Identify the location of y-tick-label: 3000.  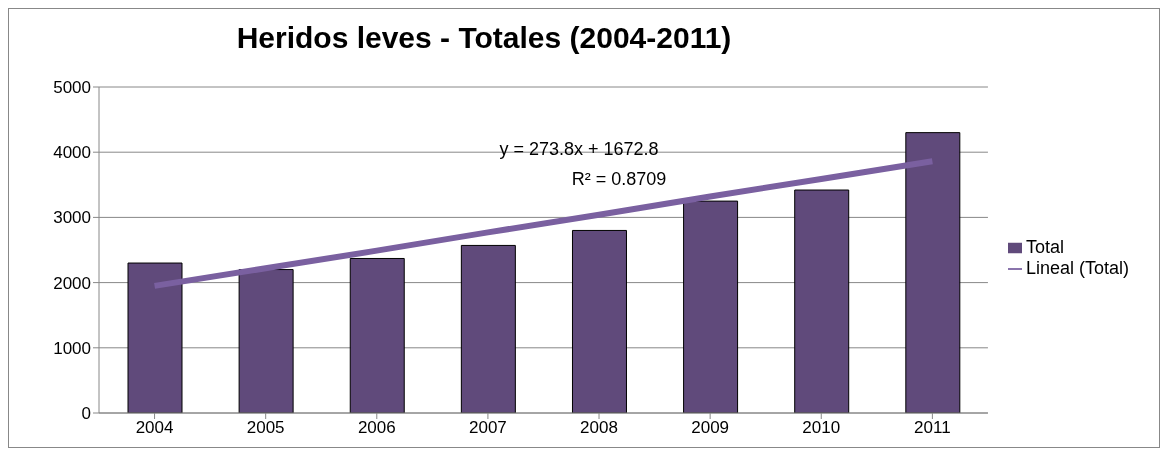
(72, 218).